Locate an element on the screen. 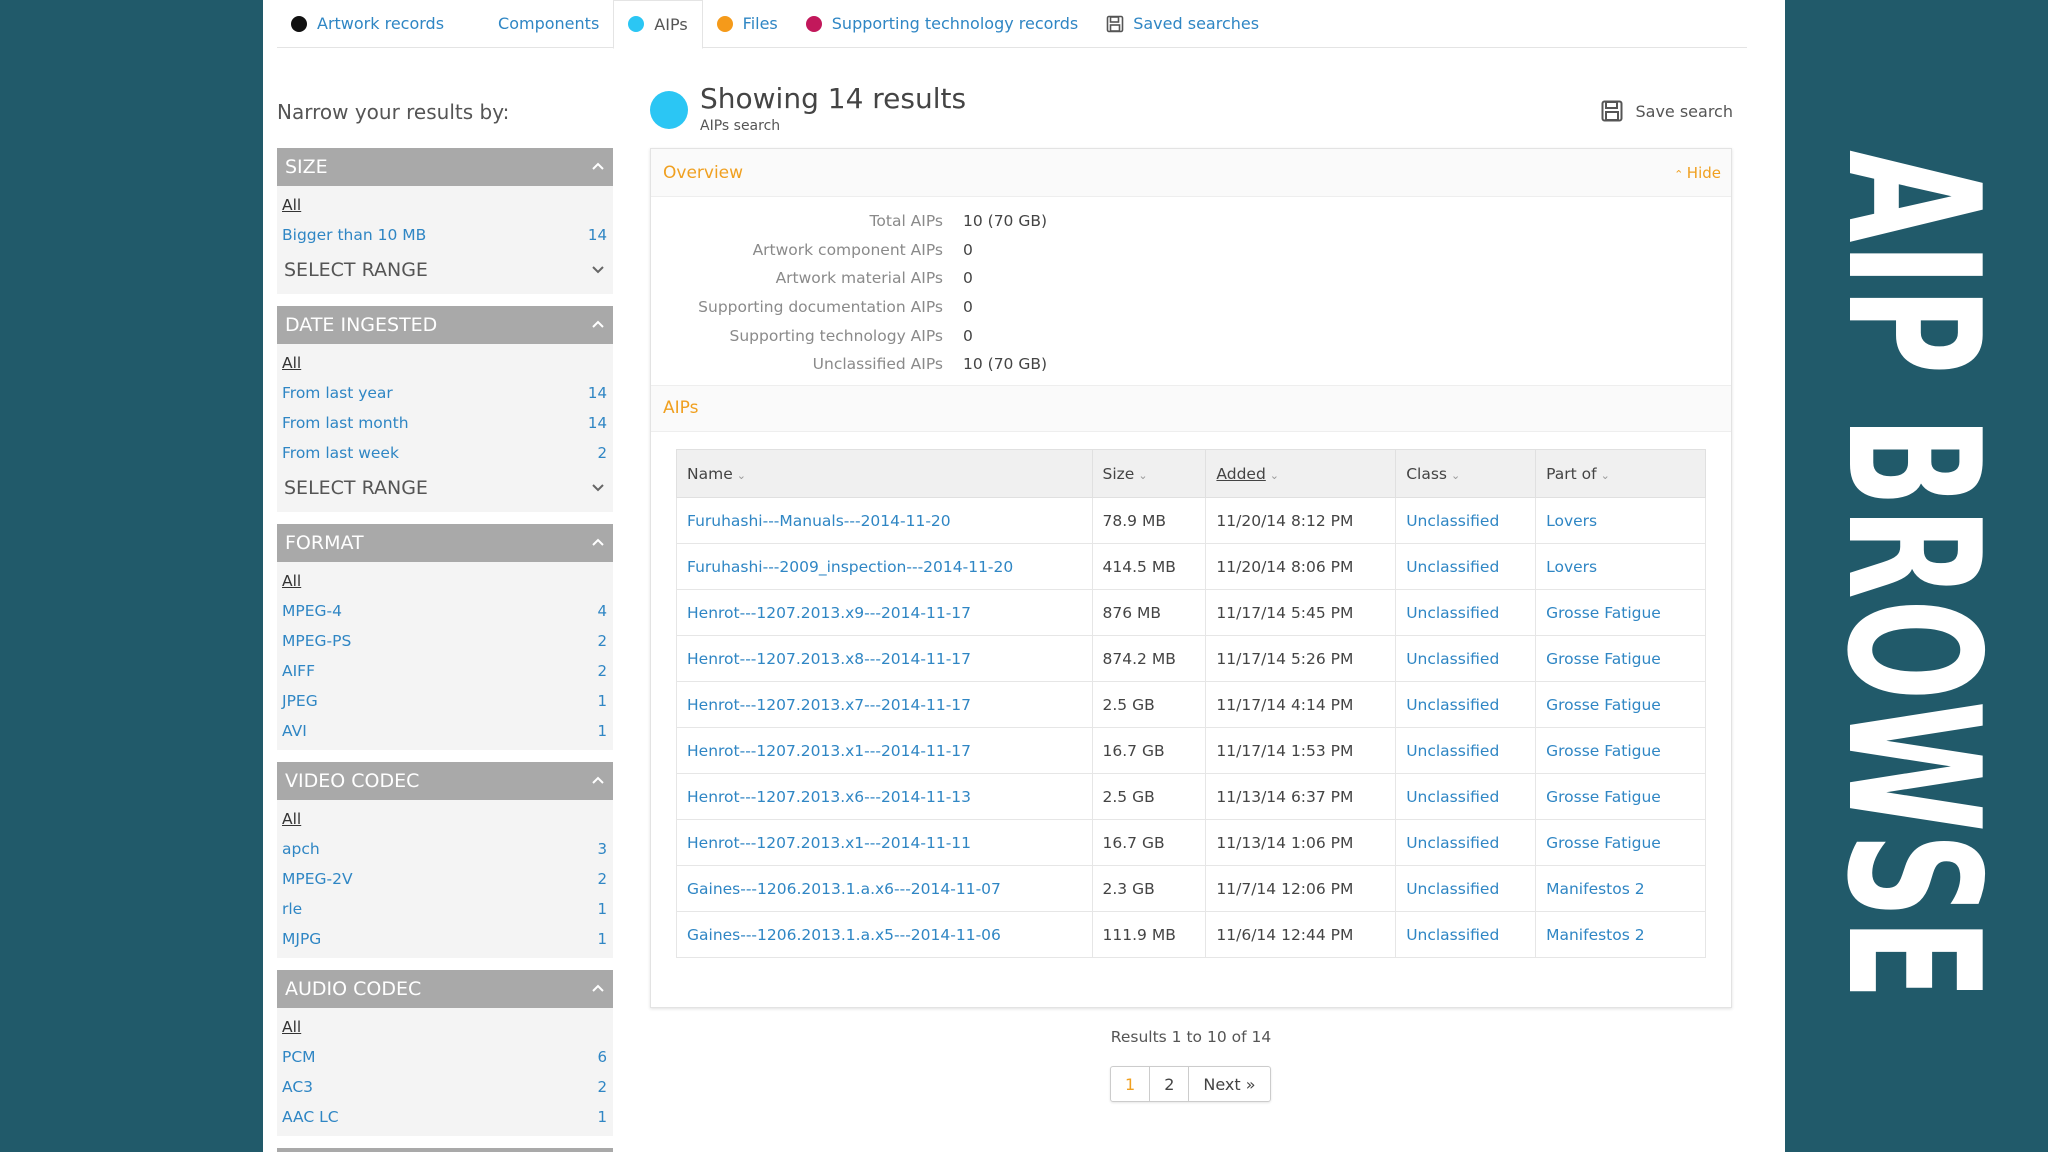 The image size is (2048, 1152). aip-name-link: Henrot---1207.2013.x7---2014-11-17 is located at coordinates (884, 704).